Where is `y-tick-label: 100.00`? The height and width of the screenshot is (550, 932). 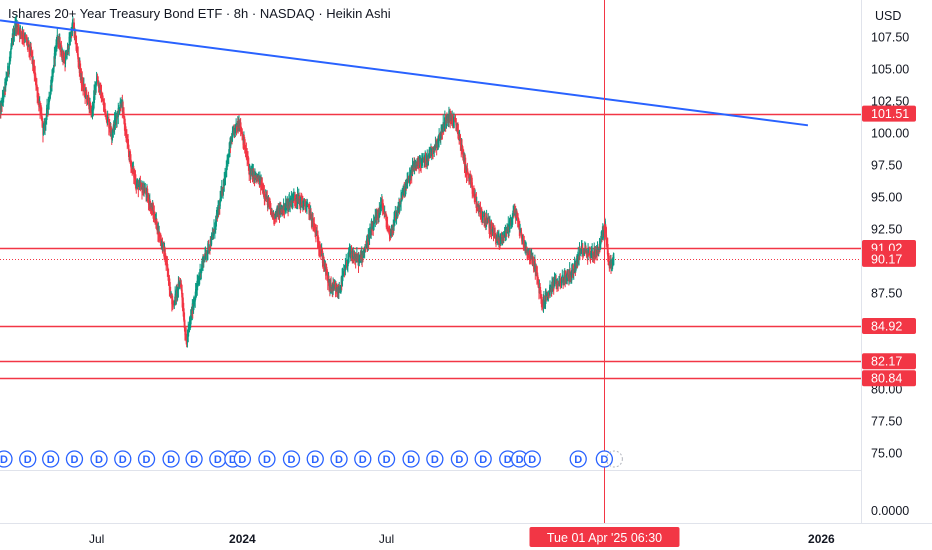
y-tick-label: 100.00 is located at coordinates (890, 134).